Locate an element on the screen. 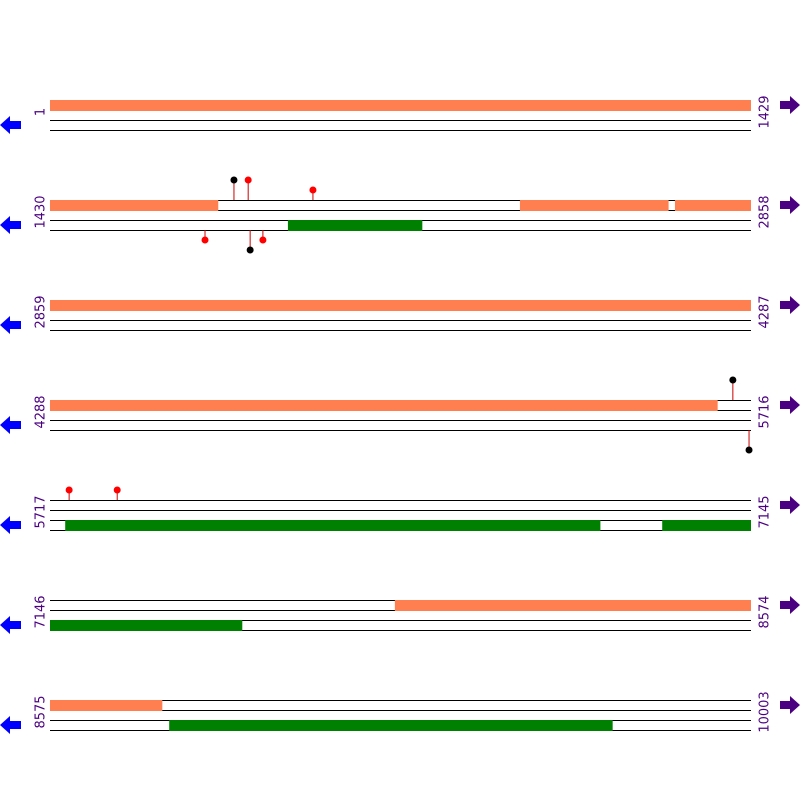 This screenshot has width=800, height=800. end-label: 4287 is located at coordinates (765, 311).